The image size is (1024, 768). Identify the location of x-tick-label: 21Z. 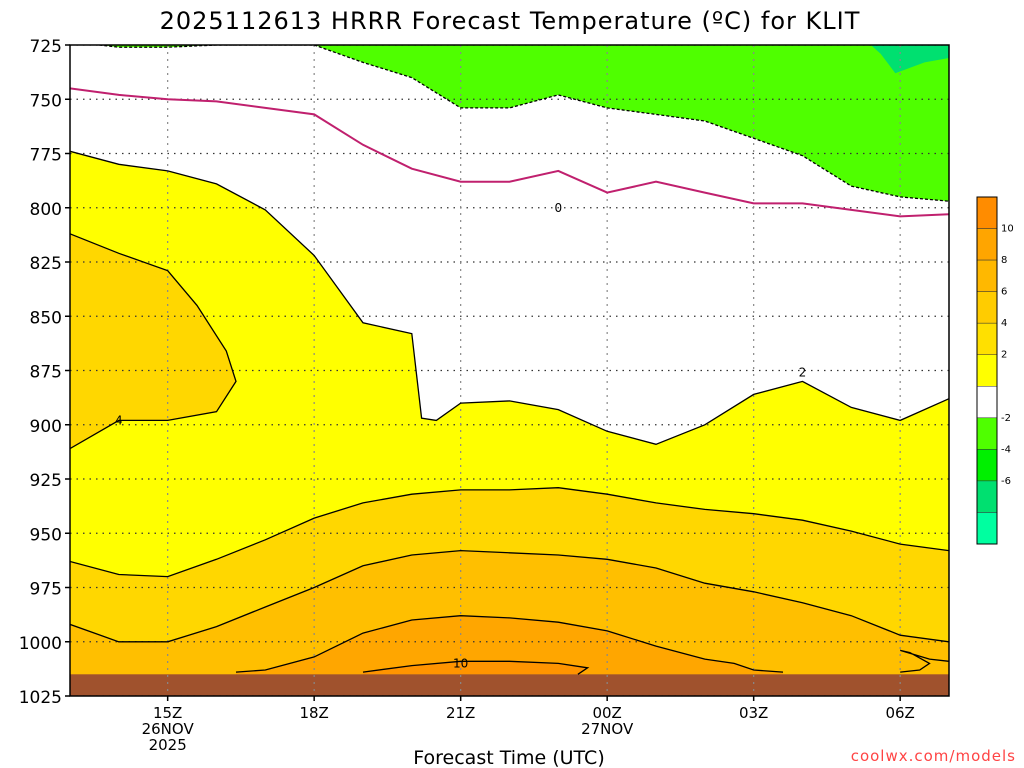
(460, 713).